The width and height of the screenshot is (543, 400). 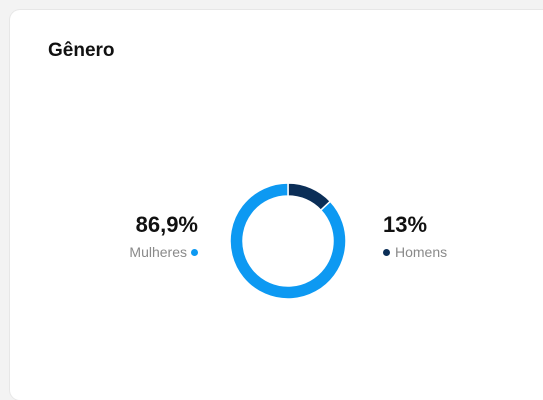 I want to click on stat-homens: 13% Homens, so click(x=443, y=236).